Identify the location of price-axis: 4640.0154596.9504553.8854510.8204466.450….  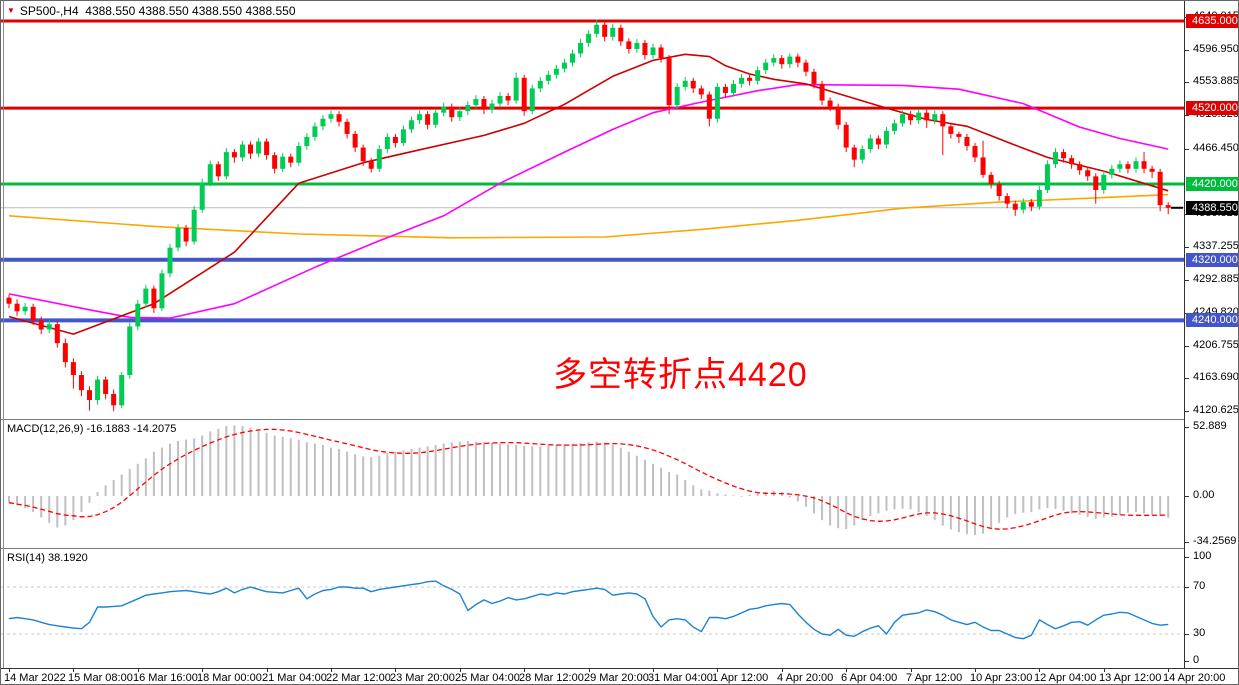
(1212, 334).